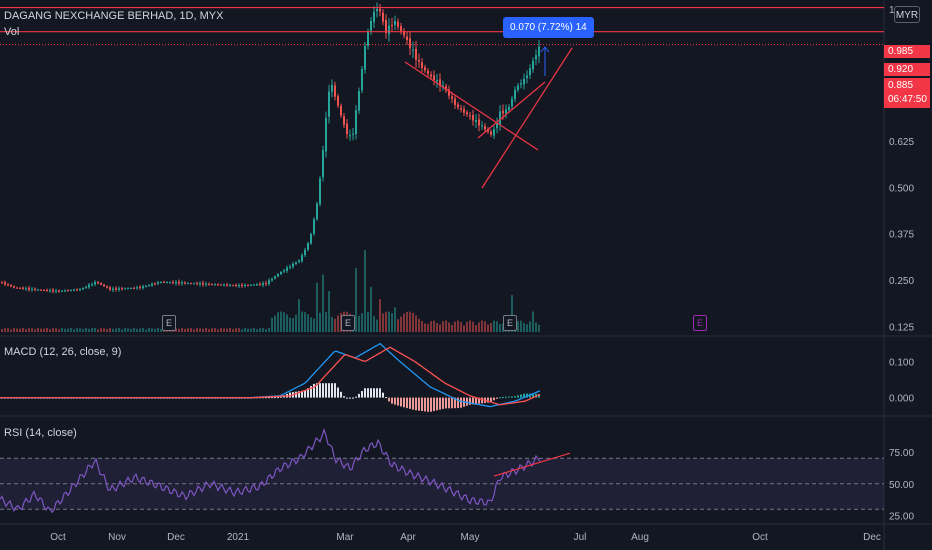 This screenshot has height=550, width=932. What do you see at coordinates (408, 537) in the screenshot?
I see `time-axis-label: Apr` at bounding box center [408, 537].